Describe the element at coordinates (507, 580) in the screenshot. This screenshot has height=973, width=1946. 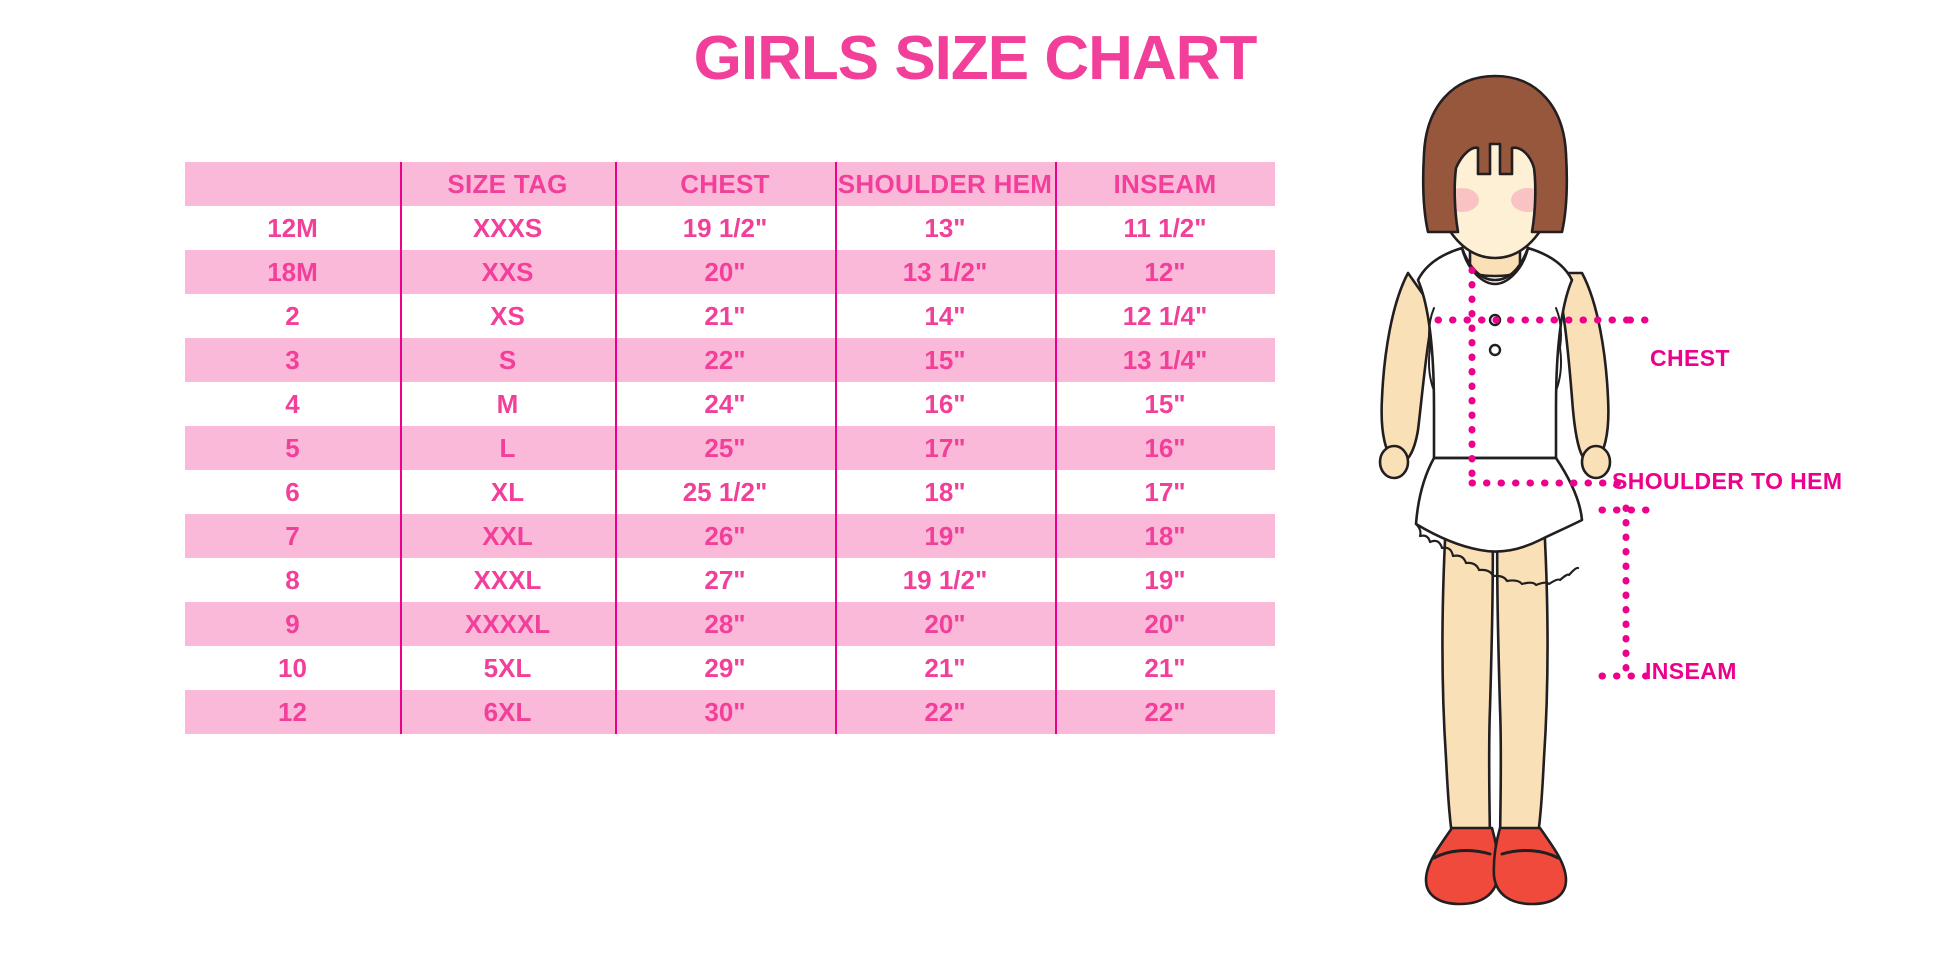
I see `cell-size-tag: XXXL` at that location.